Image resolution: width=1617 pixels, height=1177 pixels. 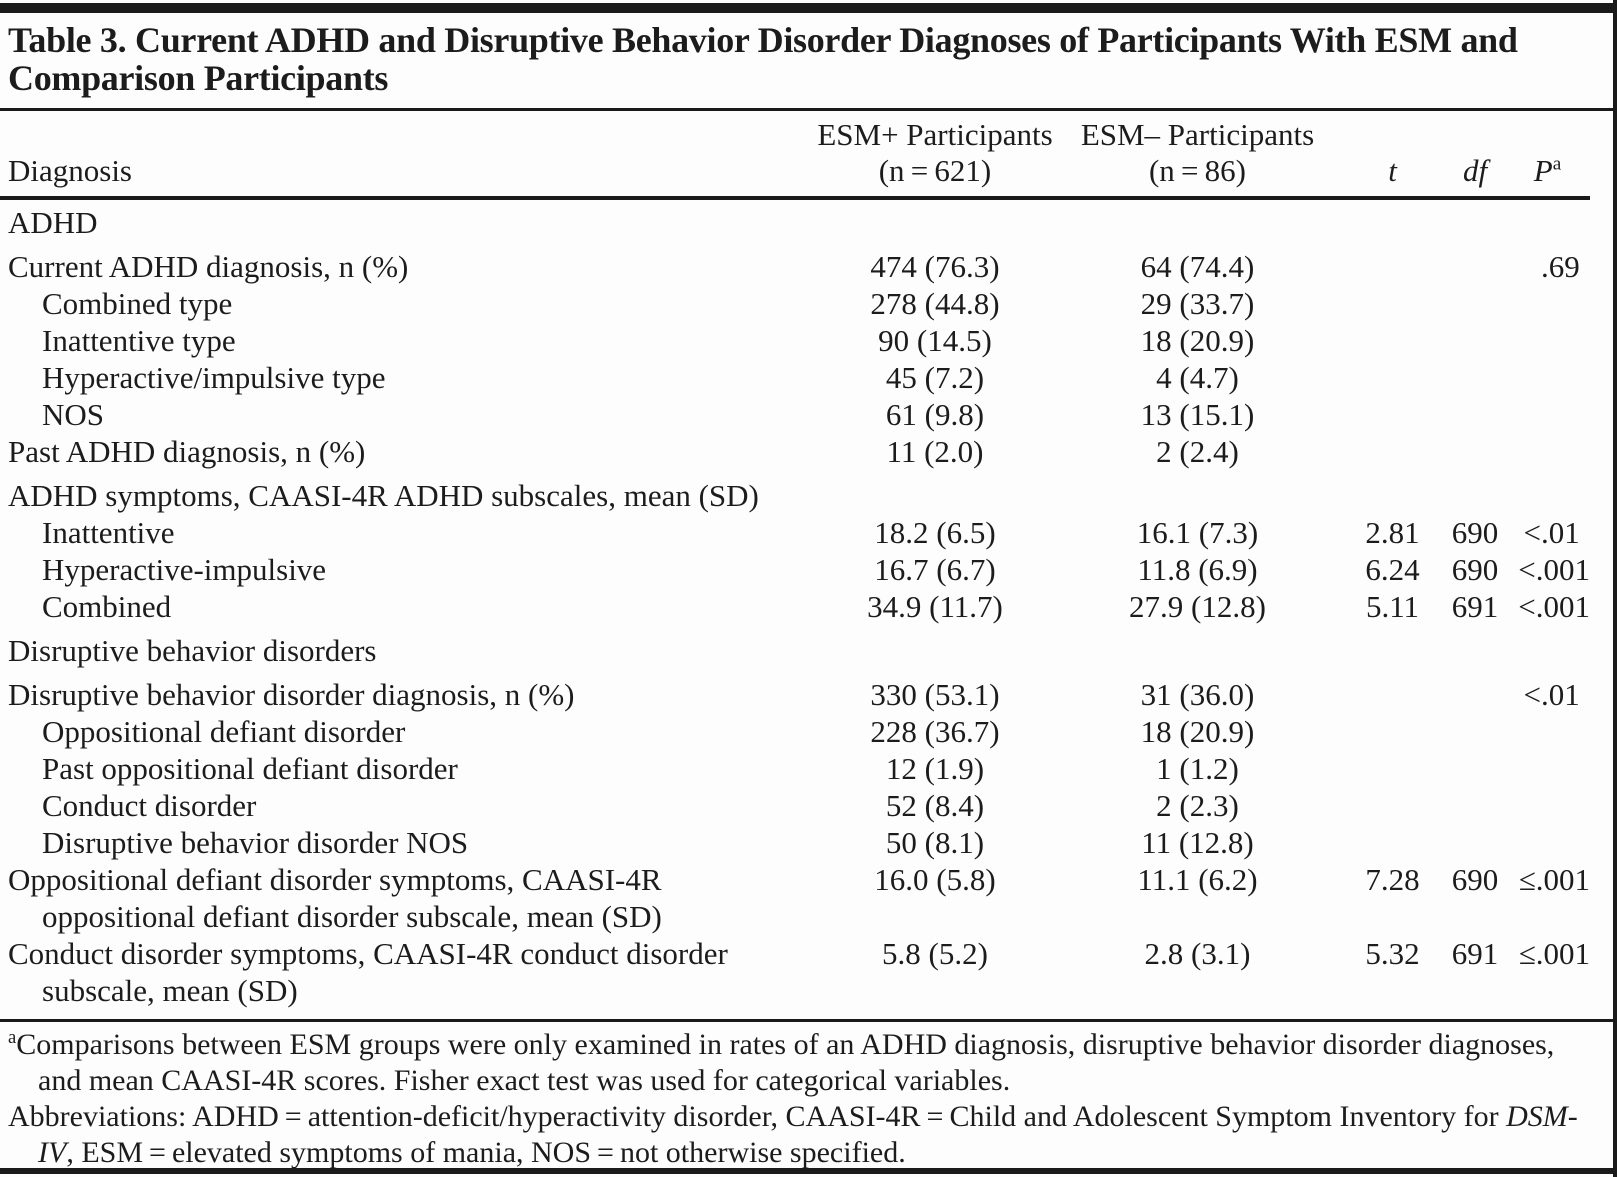 I want to click on esm-minus-label: ESM– Participants, so click(x=1197, y=134).